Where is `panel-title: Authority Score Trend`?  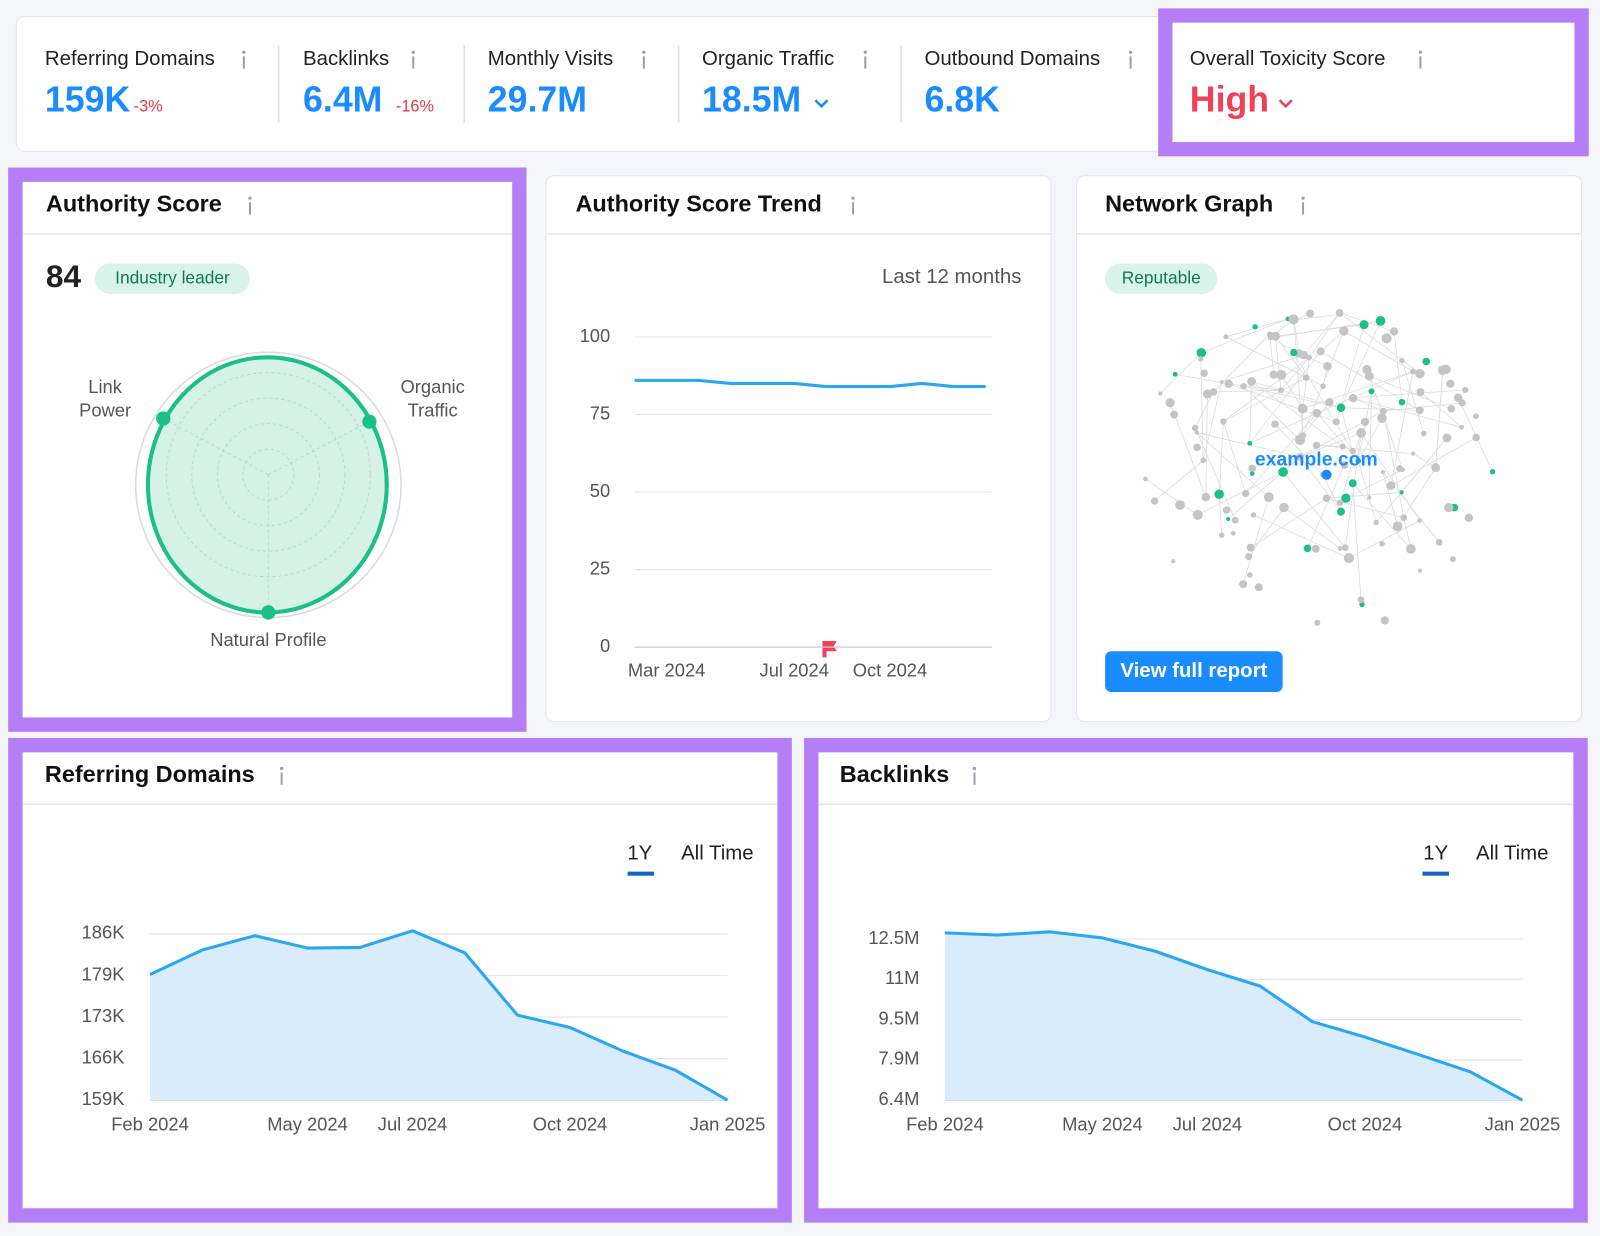 panel-title: Authority Score Trend is located at coordinates (699, 203).